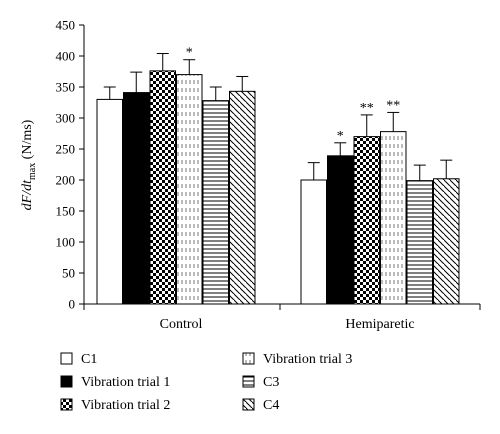 The height and width of the screenshot is (434, 500). I want to click on legend-label: C4, so click(271, 405).